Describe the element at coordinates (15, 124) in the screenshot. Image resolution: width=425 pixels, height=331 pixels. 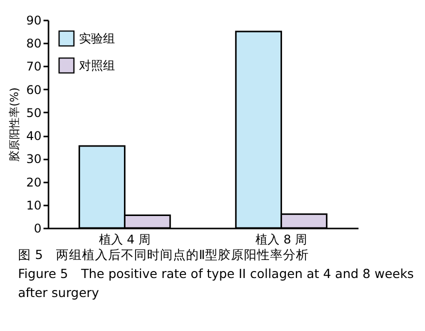
I see `y-axis-title: 胶原阳性率(%)` at that location.